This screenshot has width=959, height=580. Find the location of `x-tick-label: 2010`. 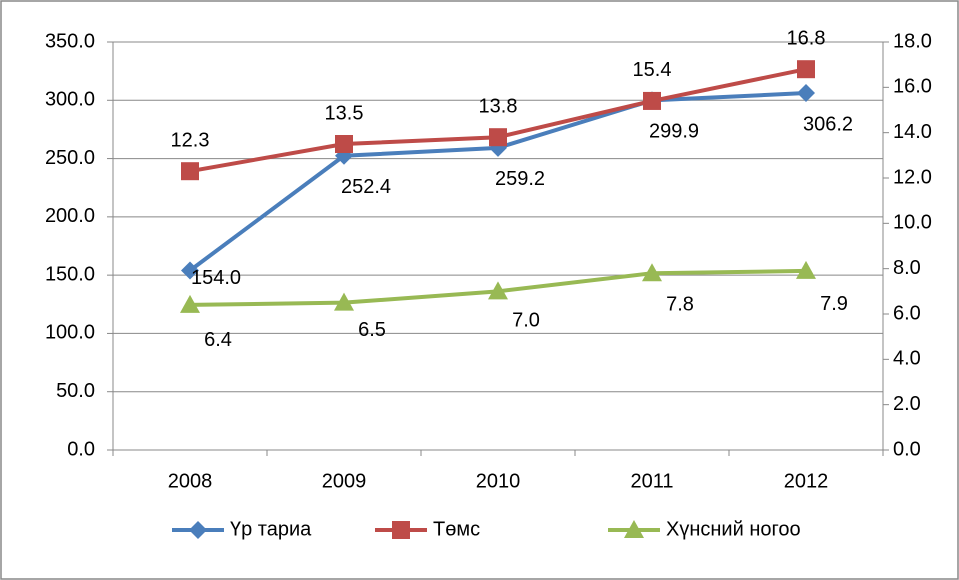

x-tick-label: 2010 is located at coordinates (498, 481).